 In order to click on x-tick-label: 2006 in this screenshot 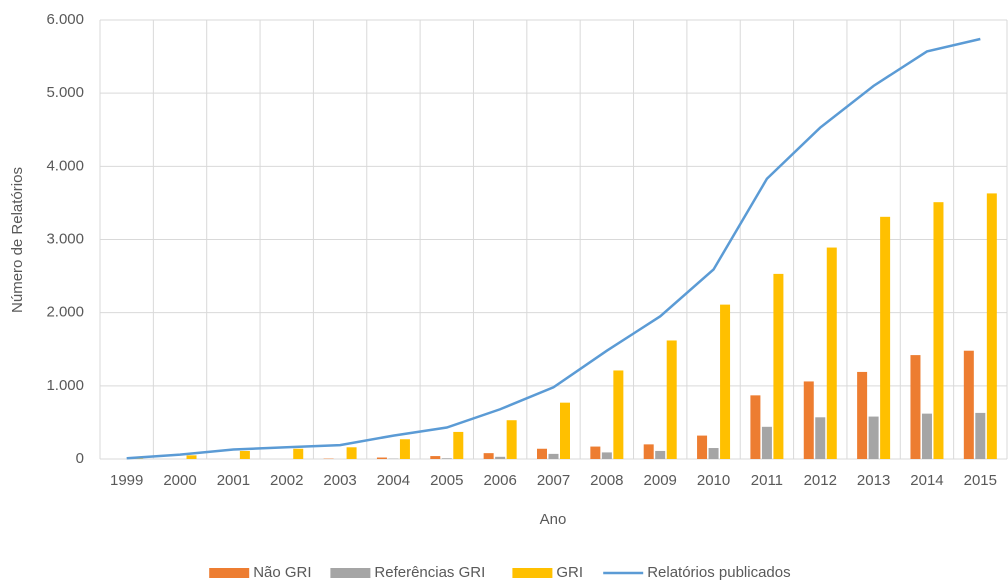, I will do `click(499, 480)`.